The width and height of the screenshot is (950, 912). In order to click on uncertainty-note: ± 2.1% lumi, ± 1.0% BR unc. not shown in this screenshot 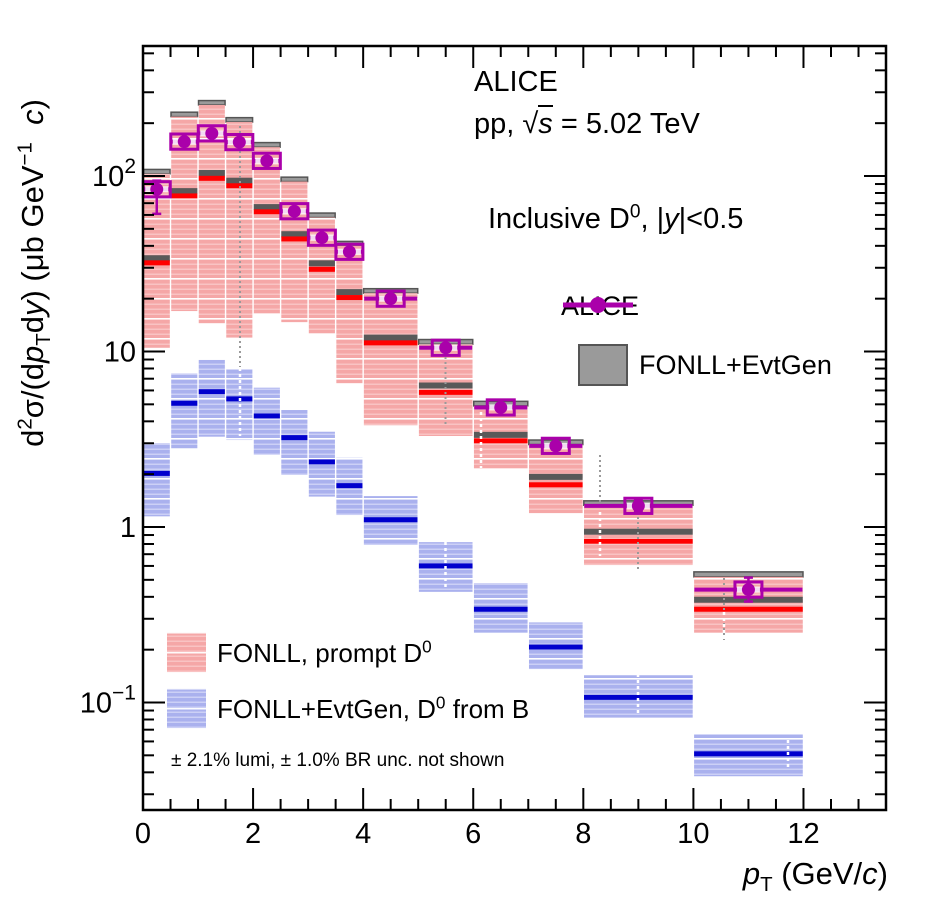, I will do `click(338, 760)`.